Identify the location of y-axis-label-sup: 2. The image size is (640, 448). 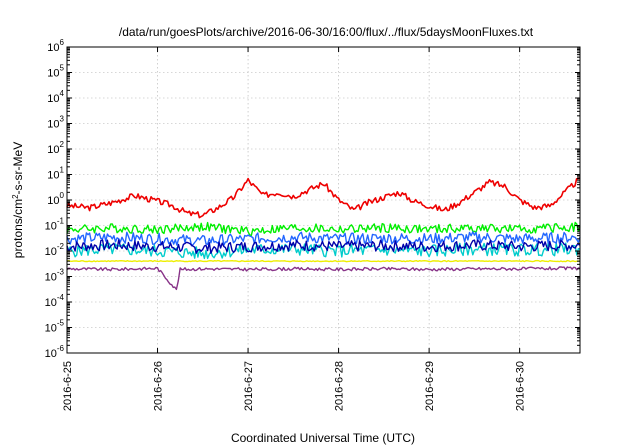
(15, 196).